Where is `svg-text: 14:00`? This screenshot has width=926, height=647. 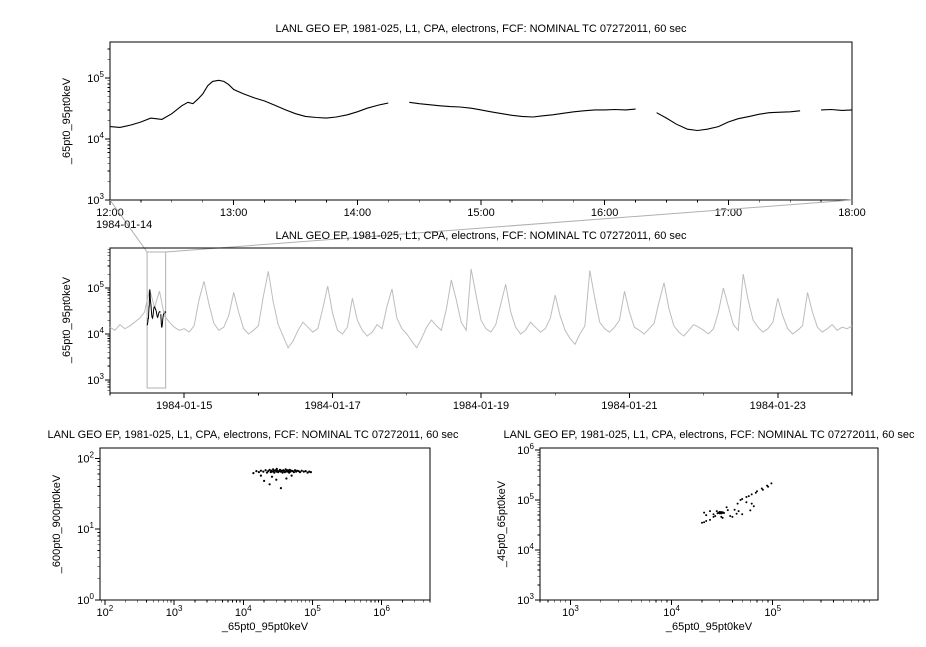
svg-text: 14:00 is located at coordinates (358, 213).